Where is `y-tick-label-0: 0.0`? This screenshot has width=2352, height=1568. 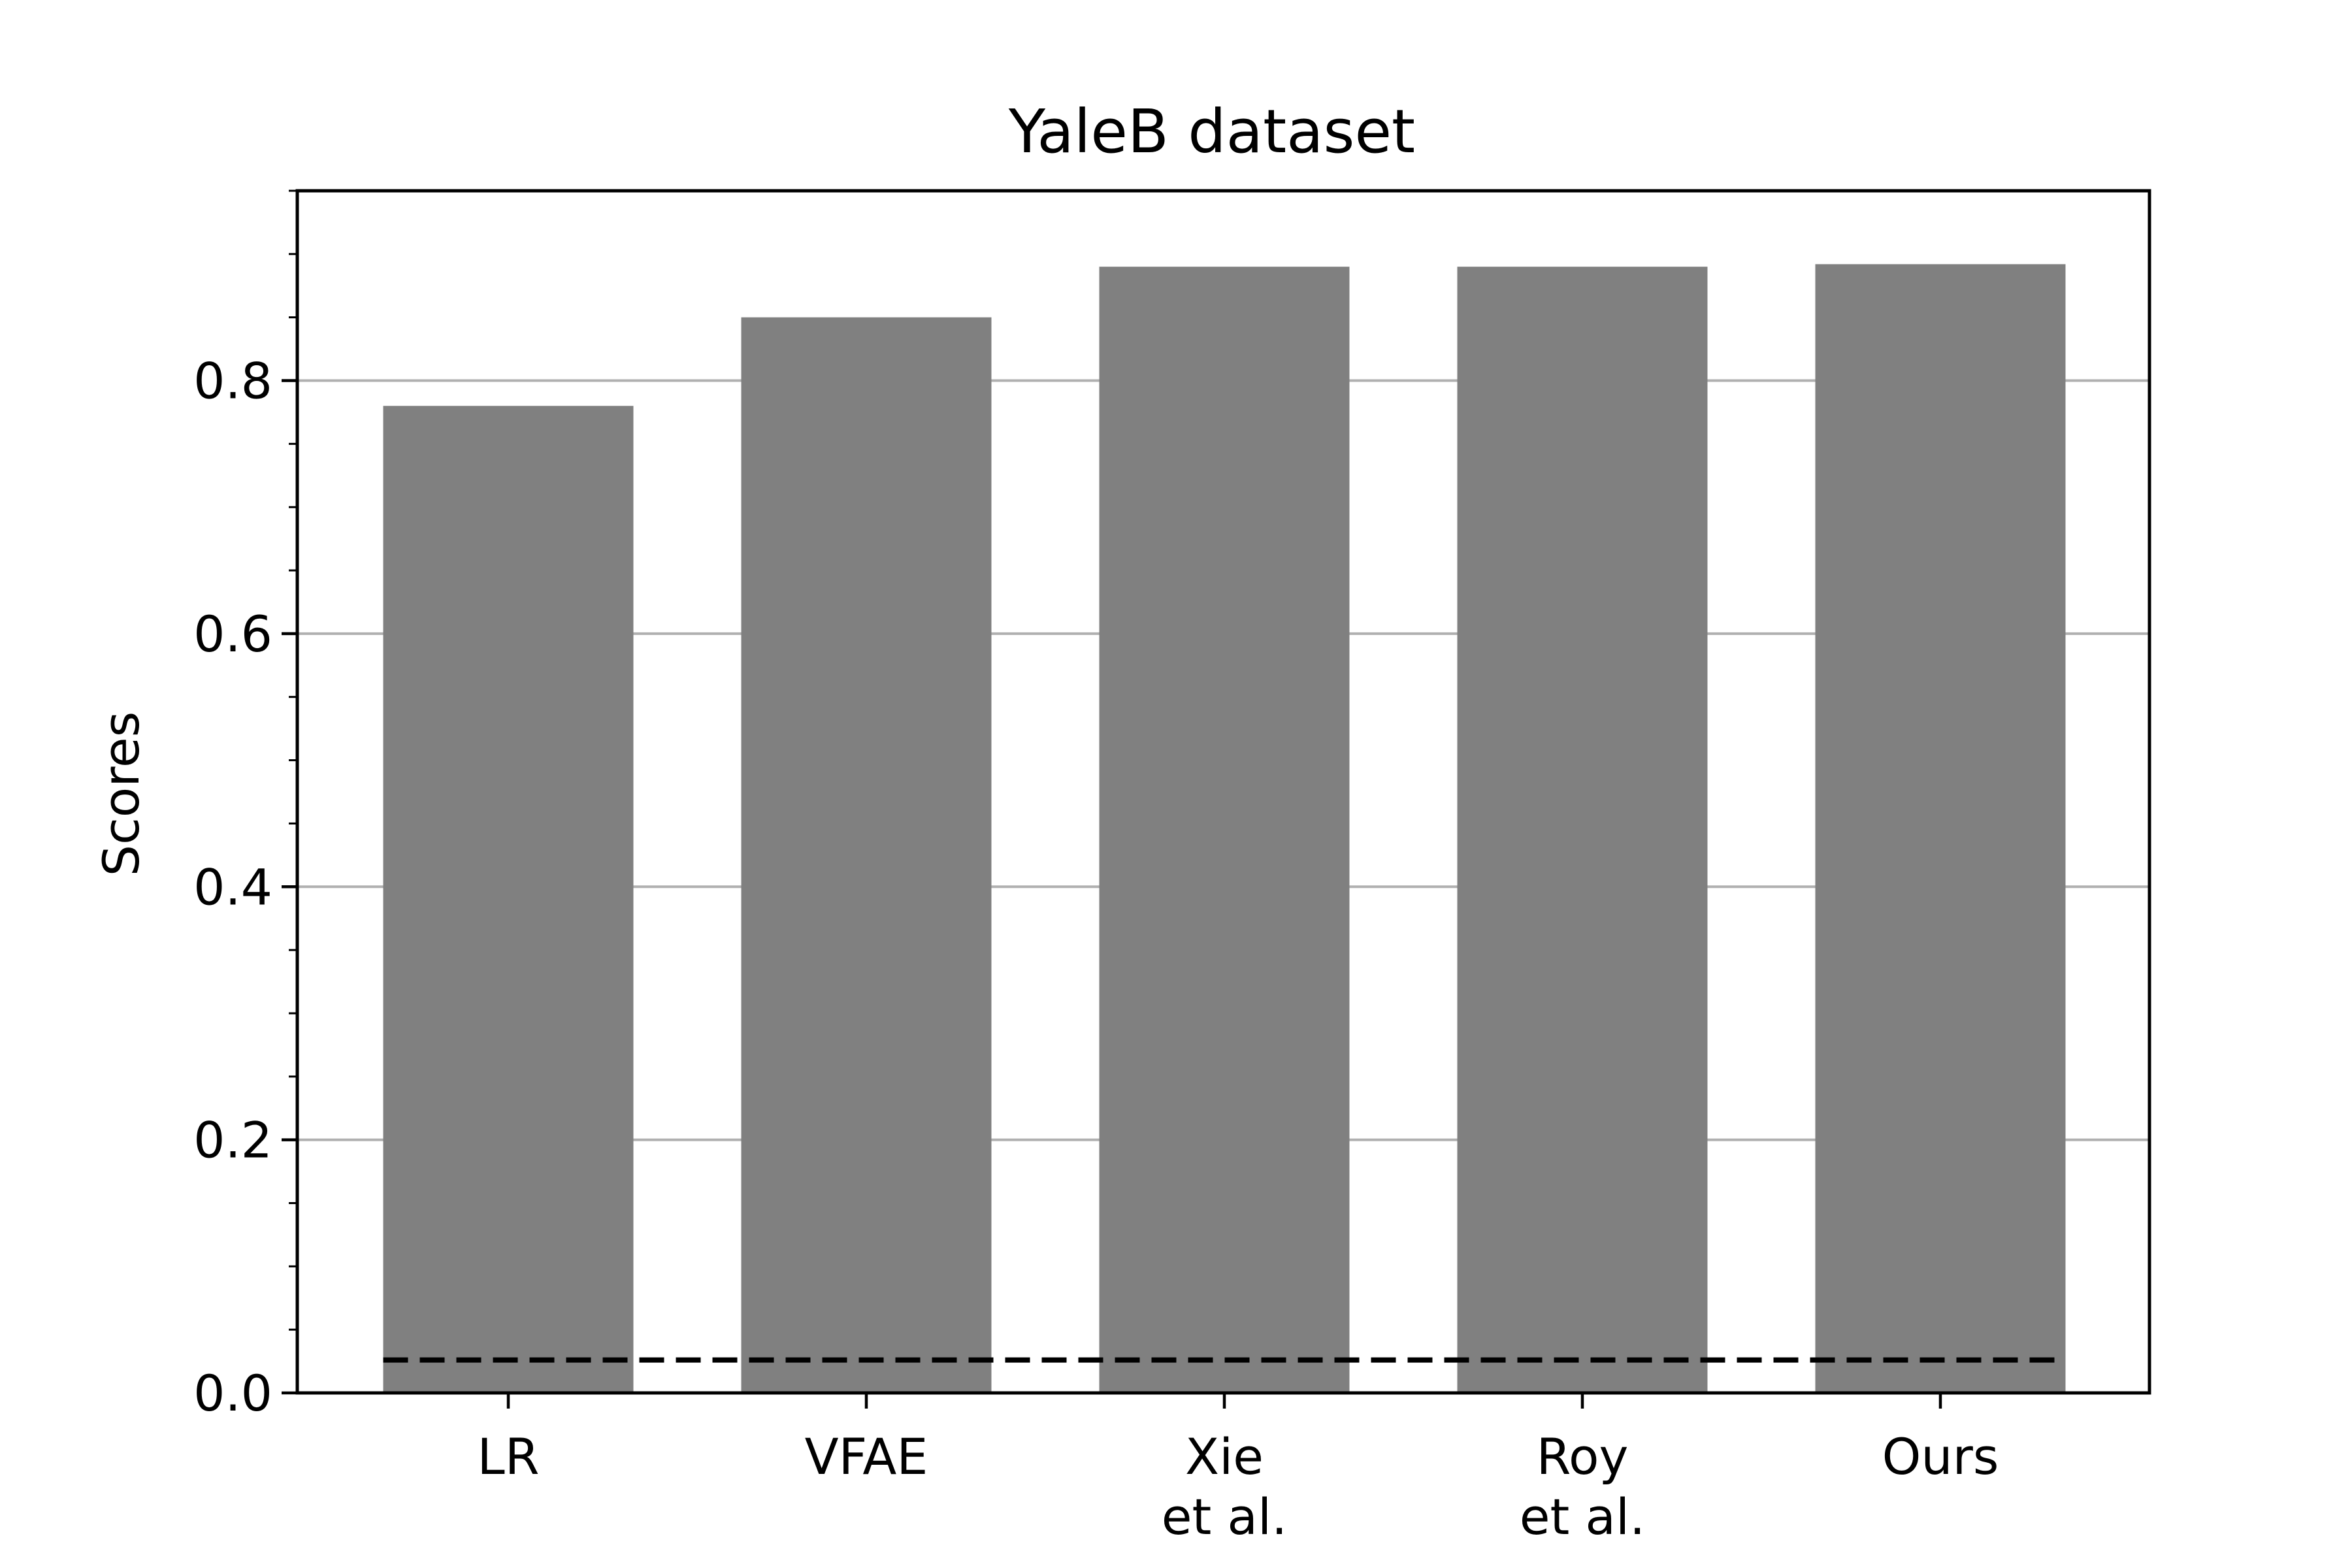 y-tick-label-0: 0.0 is located at coordinates (232, 1393).